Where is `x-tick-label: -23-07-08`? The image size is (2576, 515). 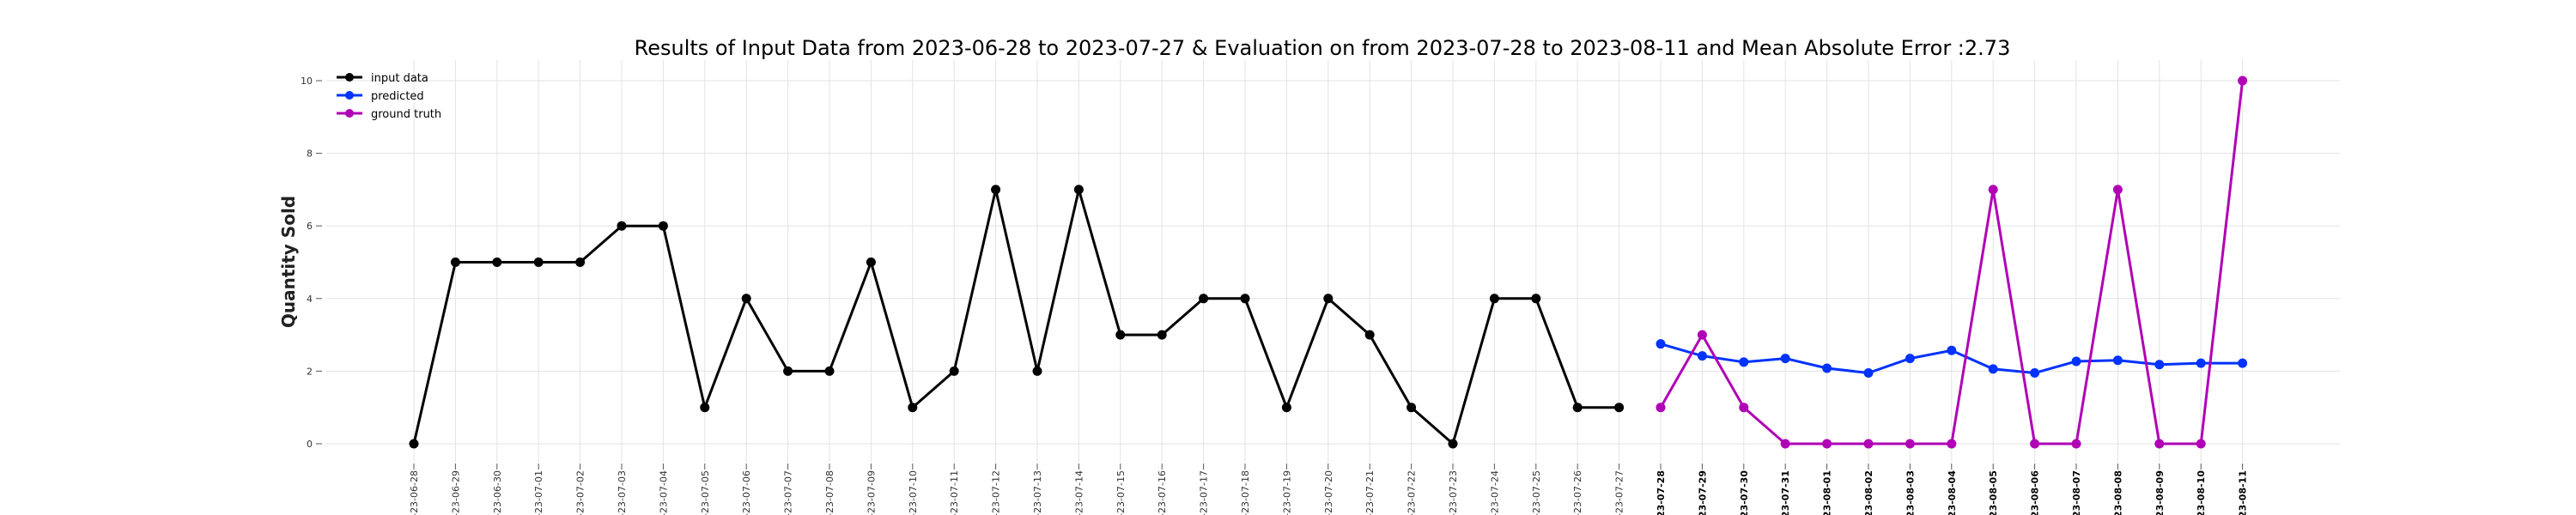
x-tick-label: -23-07-08 is located at coordinates (830, 492).